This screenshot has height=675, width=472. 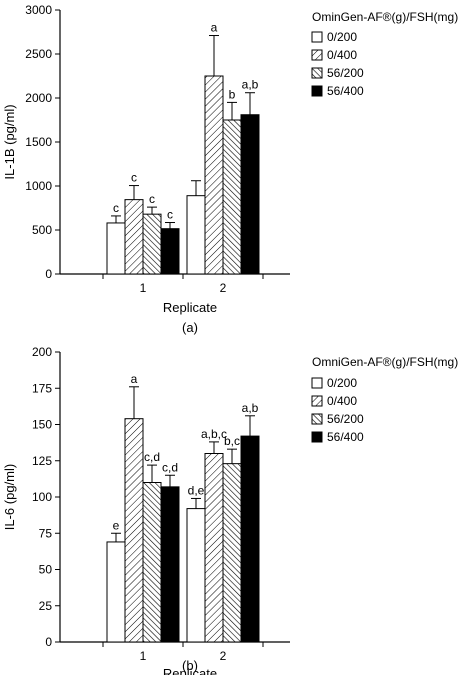 I want to click on y-tick-label: 3000, so click(x=38, y=10).